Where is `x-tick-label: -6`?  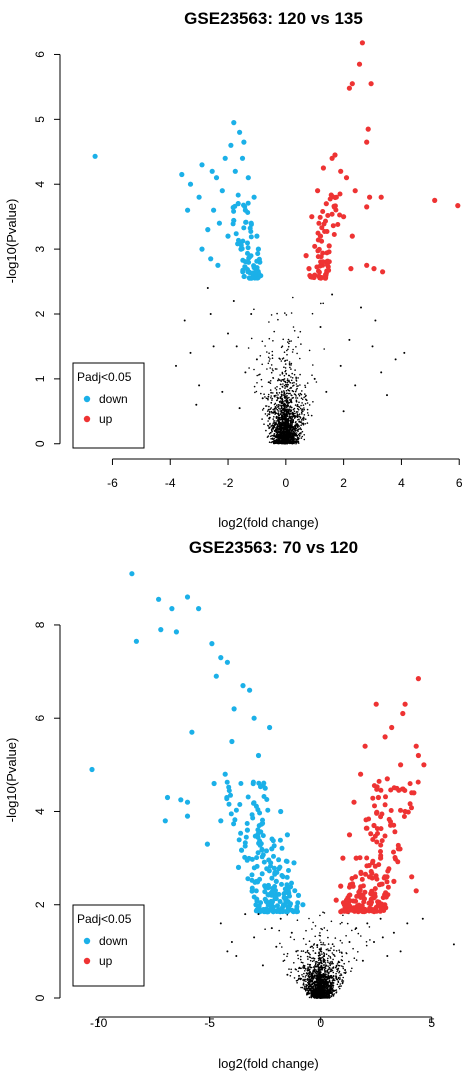 x-tick-label: -6 is located at coordinates (112, 483).